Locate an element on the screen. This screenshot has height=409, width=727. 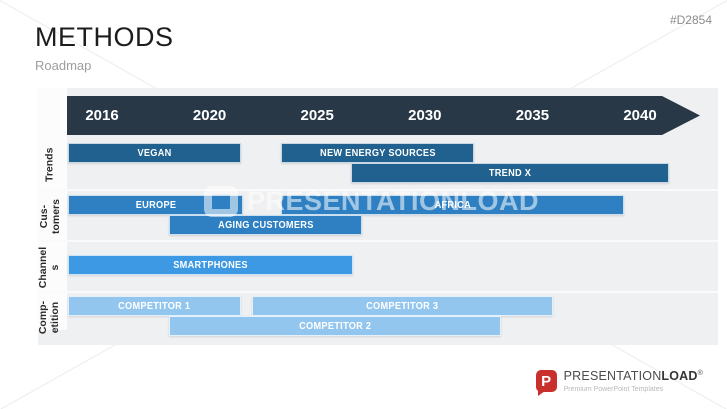
bar-label: SMARTPHONES is located at coordinates (211, 265).